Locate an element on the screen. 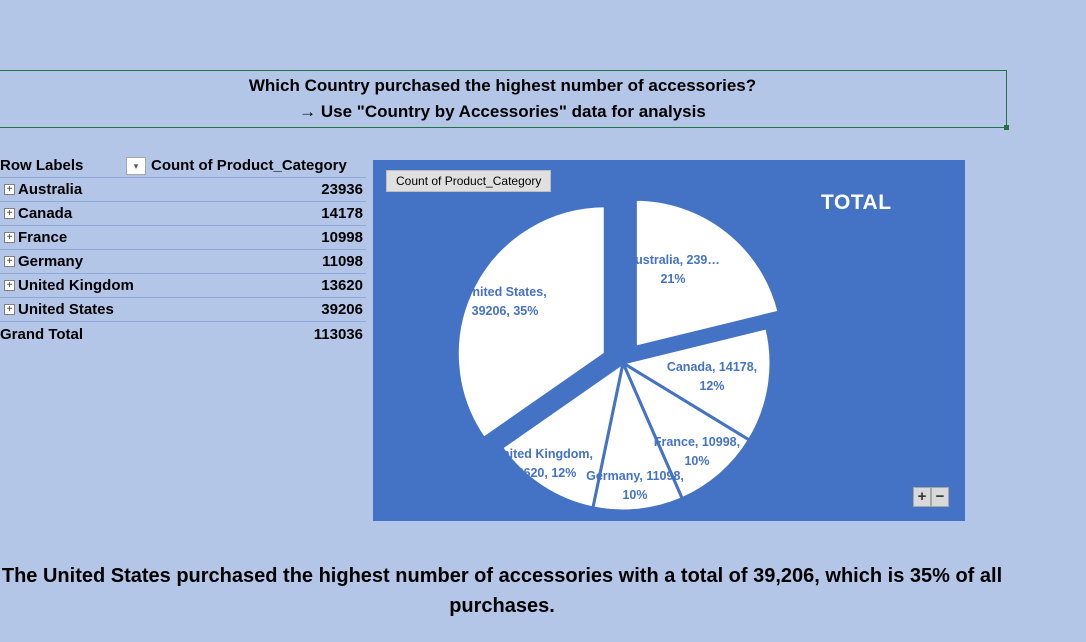 The width and height of the screenshot is (1086, 642). pivot-row: + France 10998 is located at coordinates (183, 238).